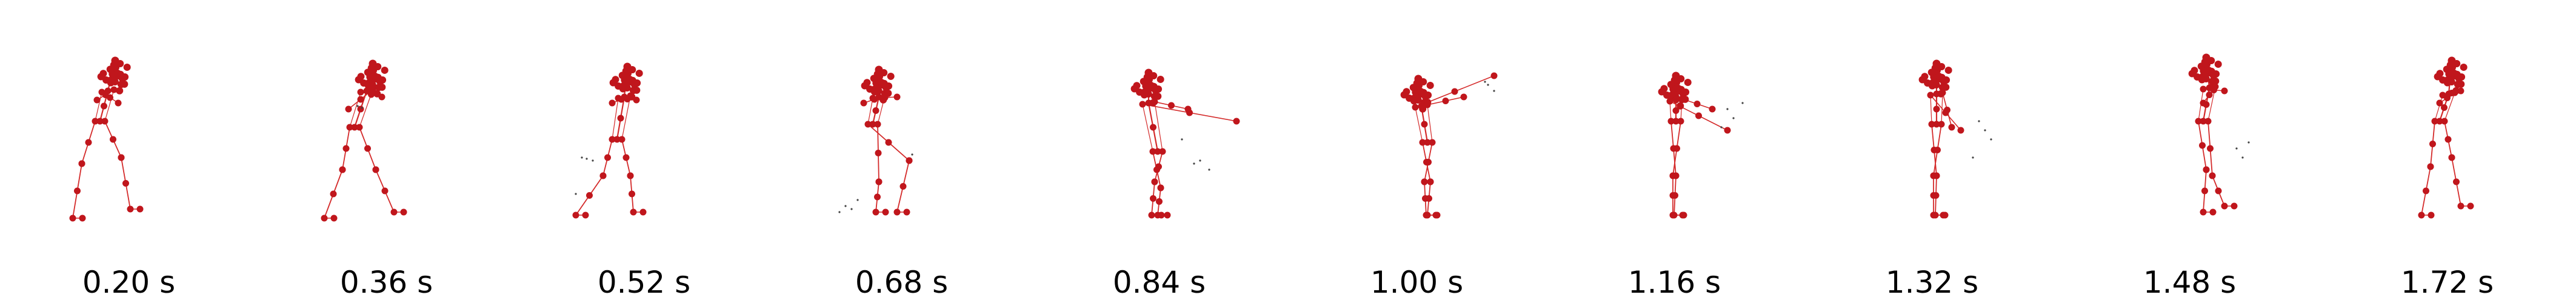 The image size is (2576, 303). I want to click on pose-frame: 0.20 s, so click(129, 151).